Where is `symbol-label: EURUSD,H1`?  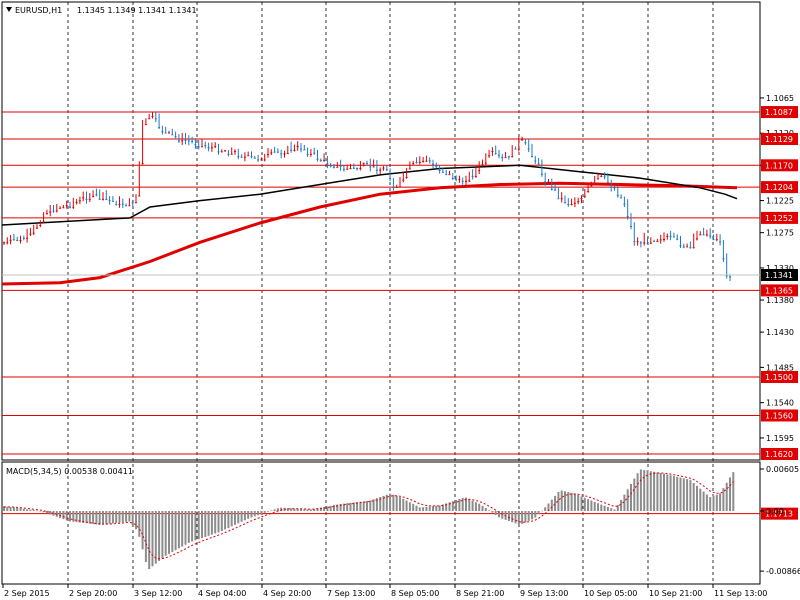
symbol-label: EURUSD,H1 is located at coordinates (38, 10).